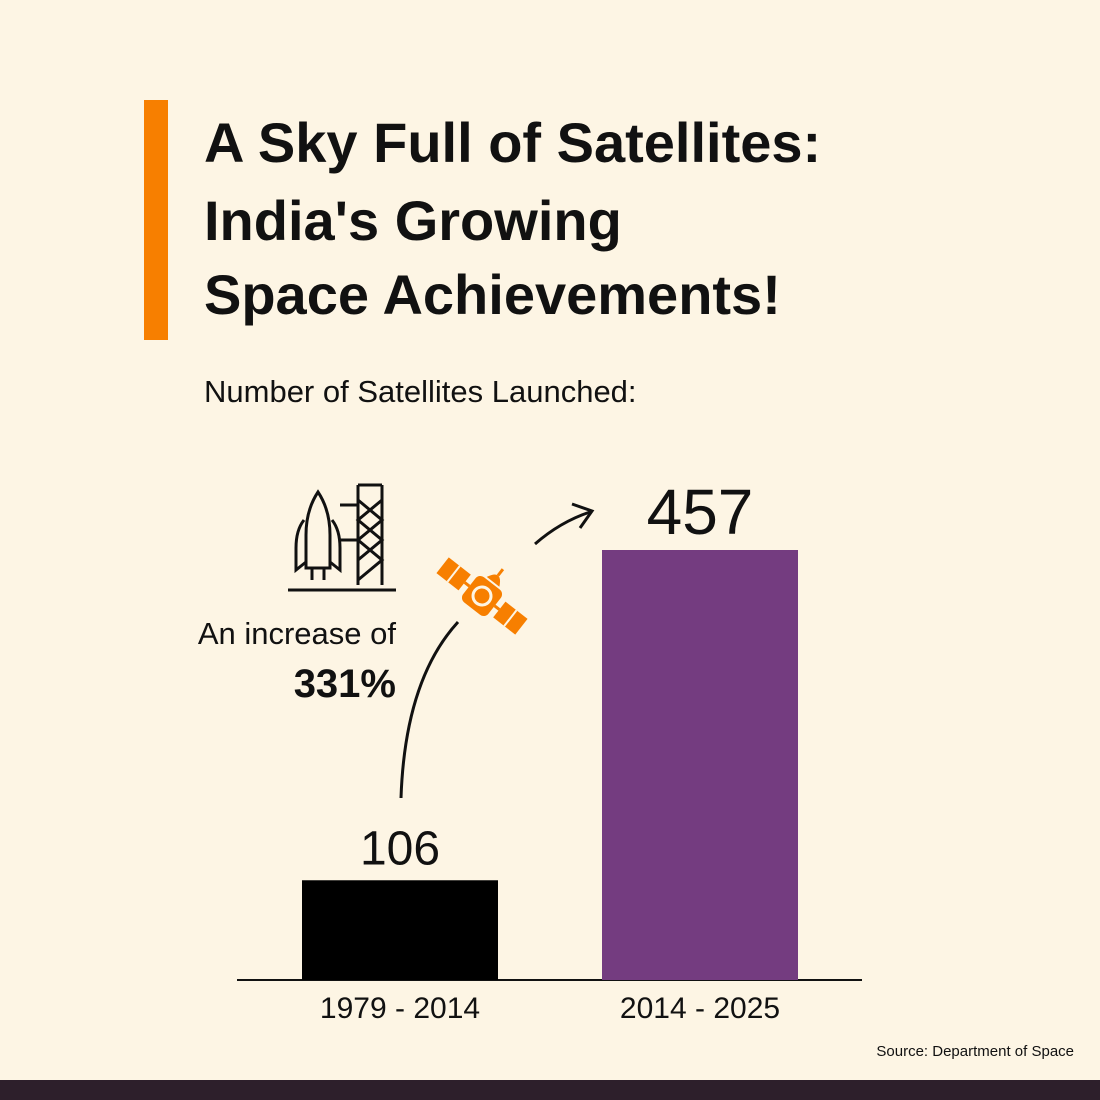  Describe the element at coordinates (550, 1090) in the screenshot. I see `footer-strip` at that location.